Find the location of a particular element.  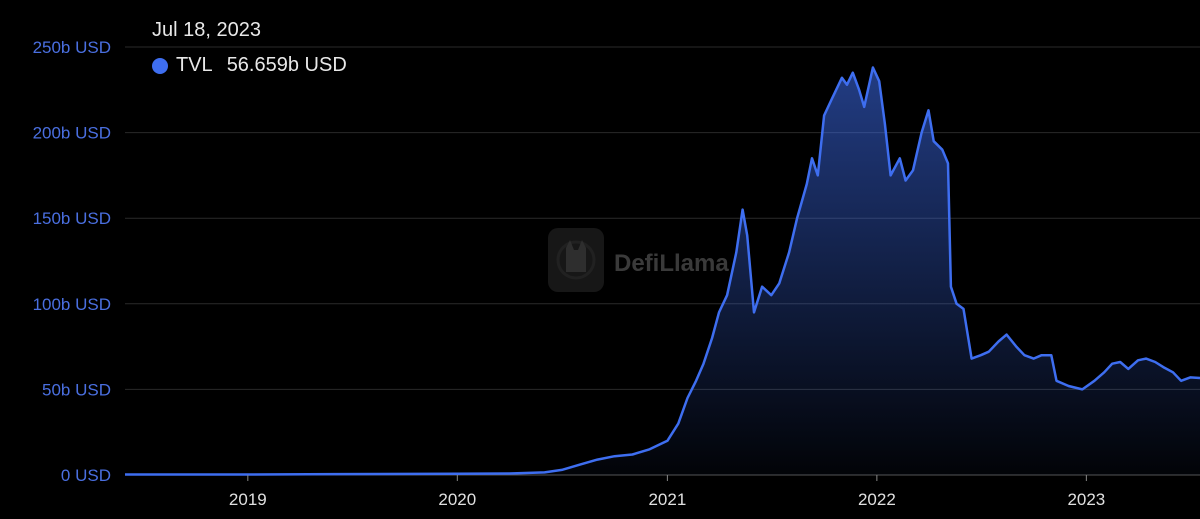

x-tick-label: 2023 is located at coordinates (1086, 499).